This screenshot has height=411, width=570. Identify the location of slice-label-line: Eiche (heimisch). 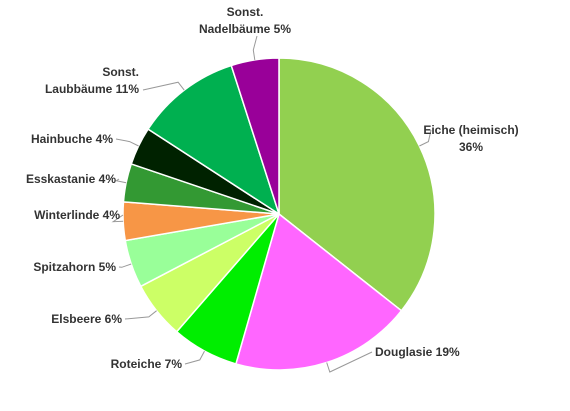
(470, 130).